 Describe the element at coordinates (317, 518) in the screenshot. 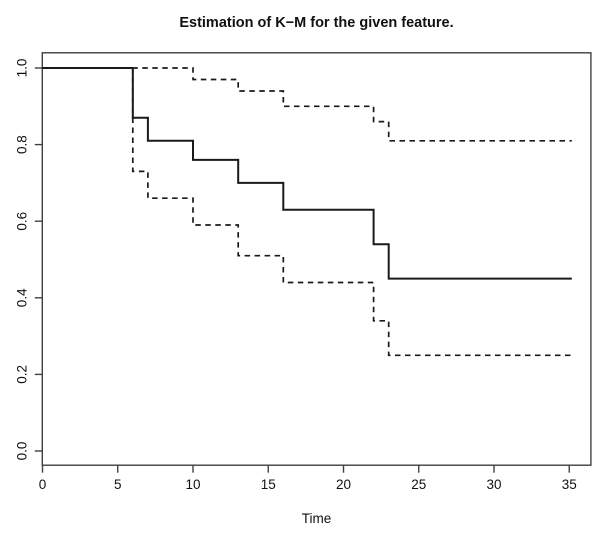

I see `x-axis-title: Time` at that location.